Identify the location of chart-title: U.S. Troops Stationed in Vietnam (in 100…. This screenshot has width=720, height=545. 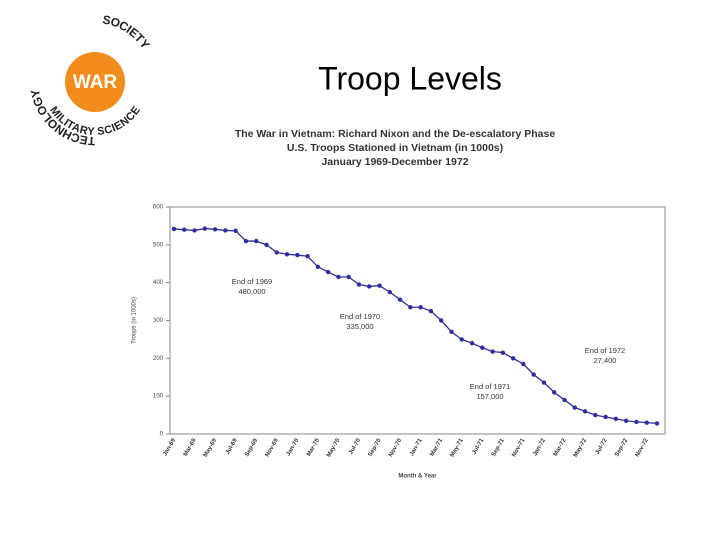
(395, 148).